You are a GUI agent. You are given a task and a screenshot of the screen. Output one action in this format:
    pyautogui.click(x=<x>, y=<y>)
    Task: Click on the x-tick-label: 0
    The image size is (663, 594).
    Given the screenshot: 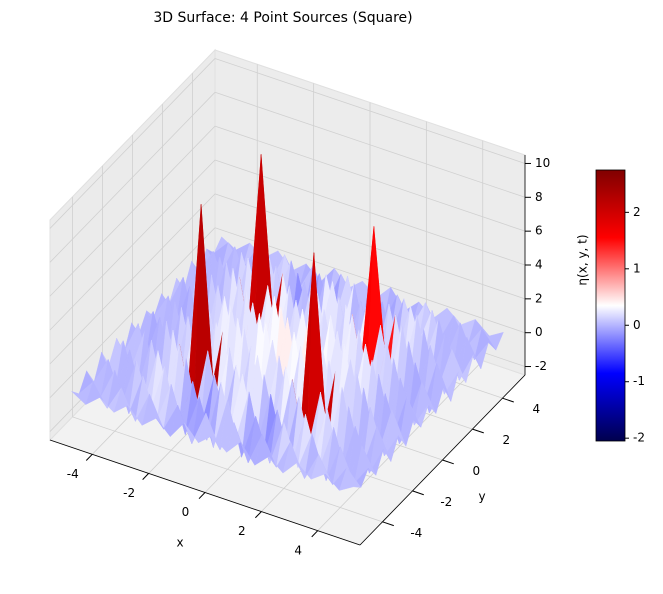 What is the action you would take?
    pyautogui.click(x=186, y=512)
    